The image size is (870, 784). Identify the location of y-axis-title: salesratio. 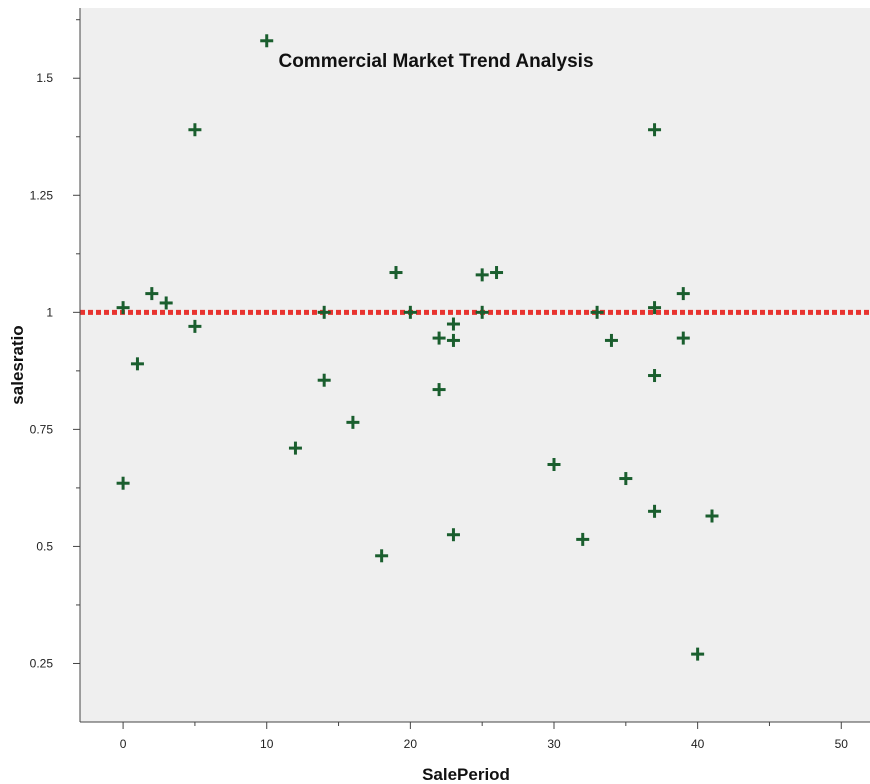
(17, 364).